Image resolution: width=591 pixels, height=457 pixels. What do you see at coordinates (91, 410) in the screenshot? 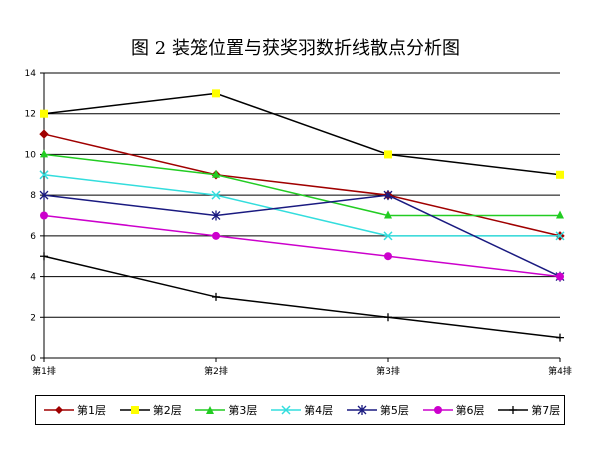
I see `legend-label: 第1层` at bounding box center [91, 410].